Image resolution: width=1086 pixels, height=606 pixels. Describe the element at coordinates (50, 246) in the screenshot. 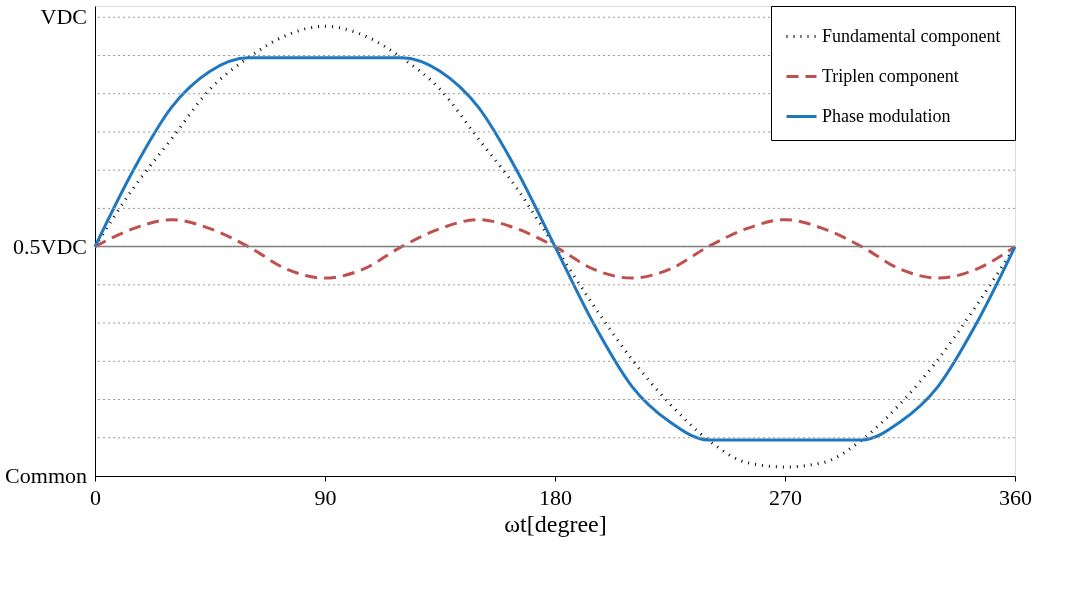

I see `text: 0.5VDC` at that location.